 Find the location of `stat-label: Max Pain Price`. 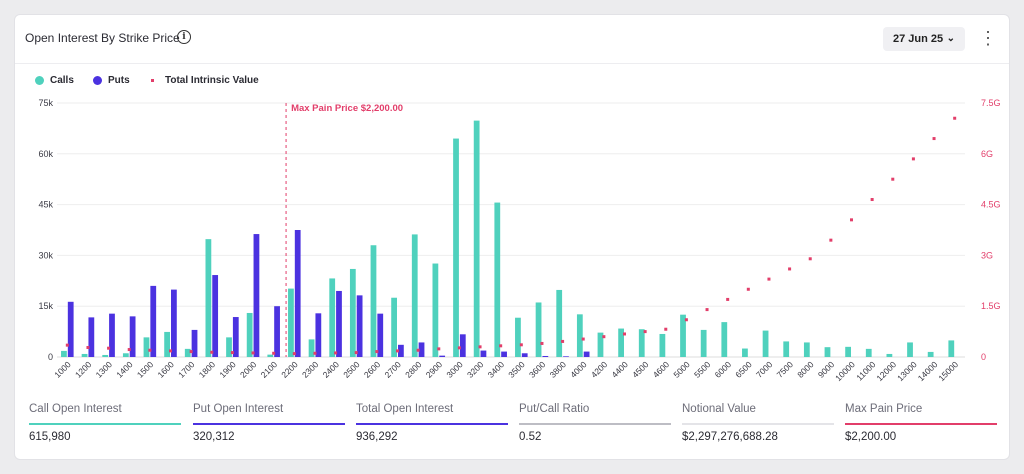

stat-label: Max Pain Price is located at coordinates (884, 409).